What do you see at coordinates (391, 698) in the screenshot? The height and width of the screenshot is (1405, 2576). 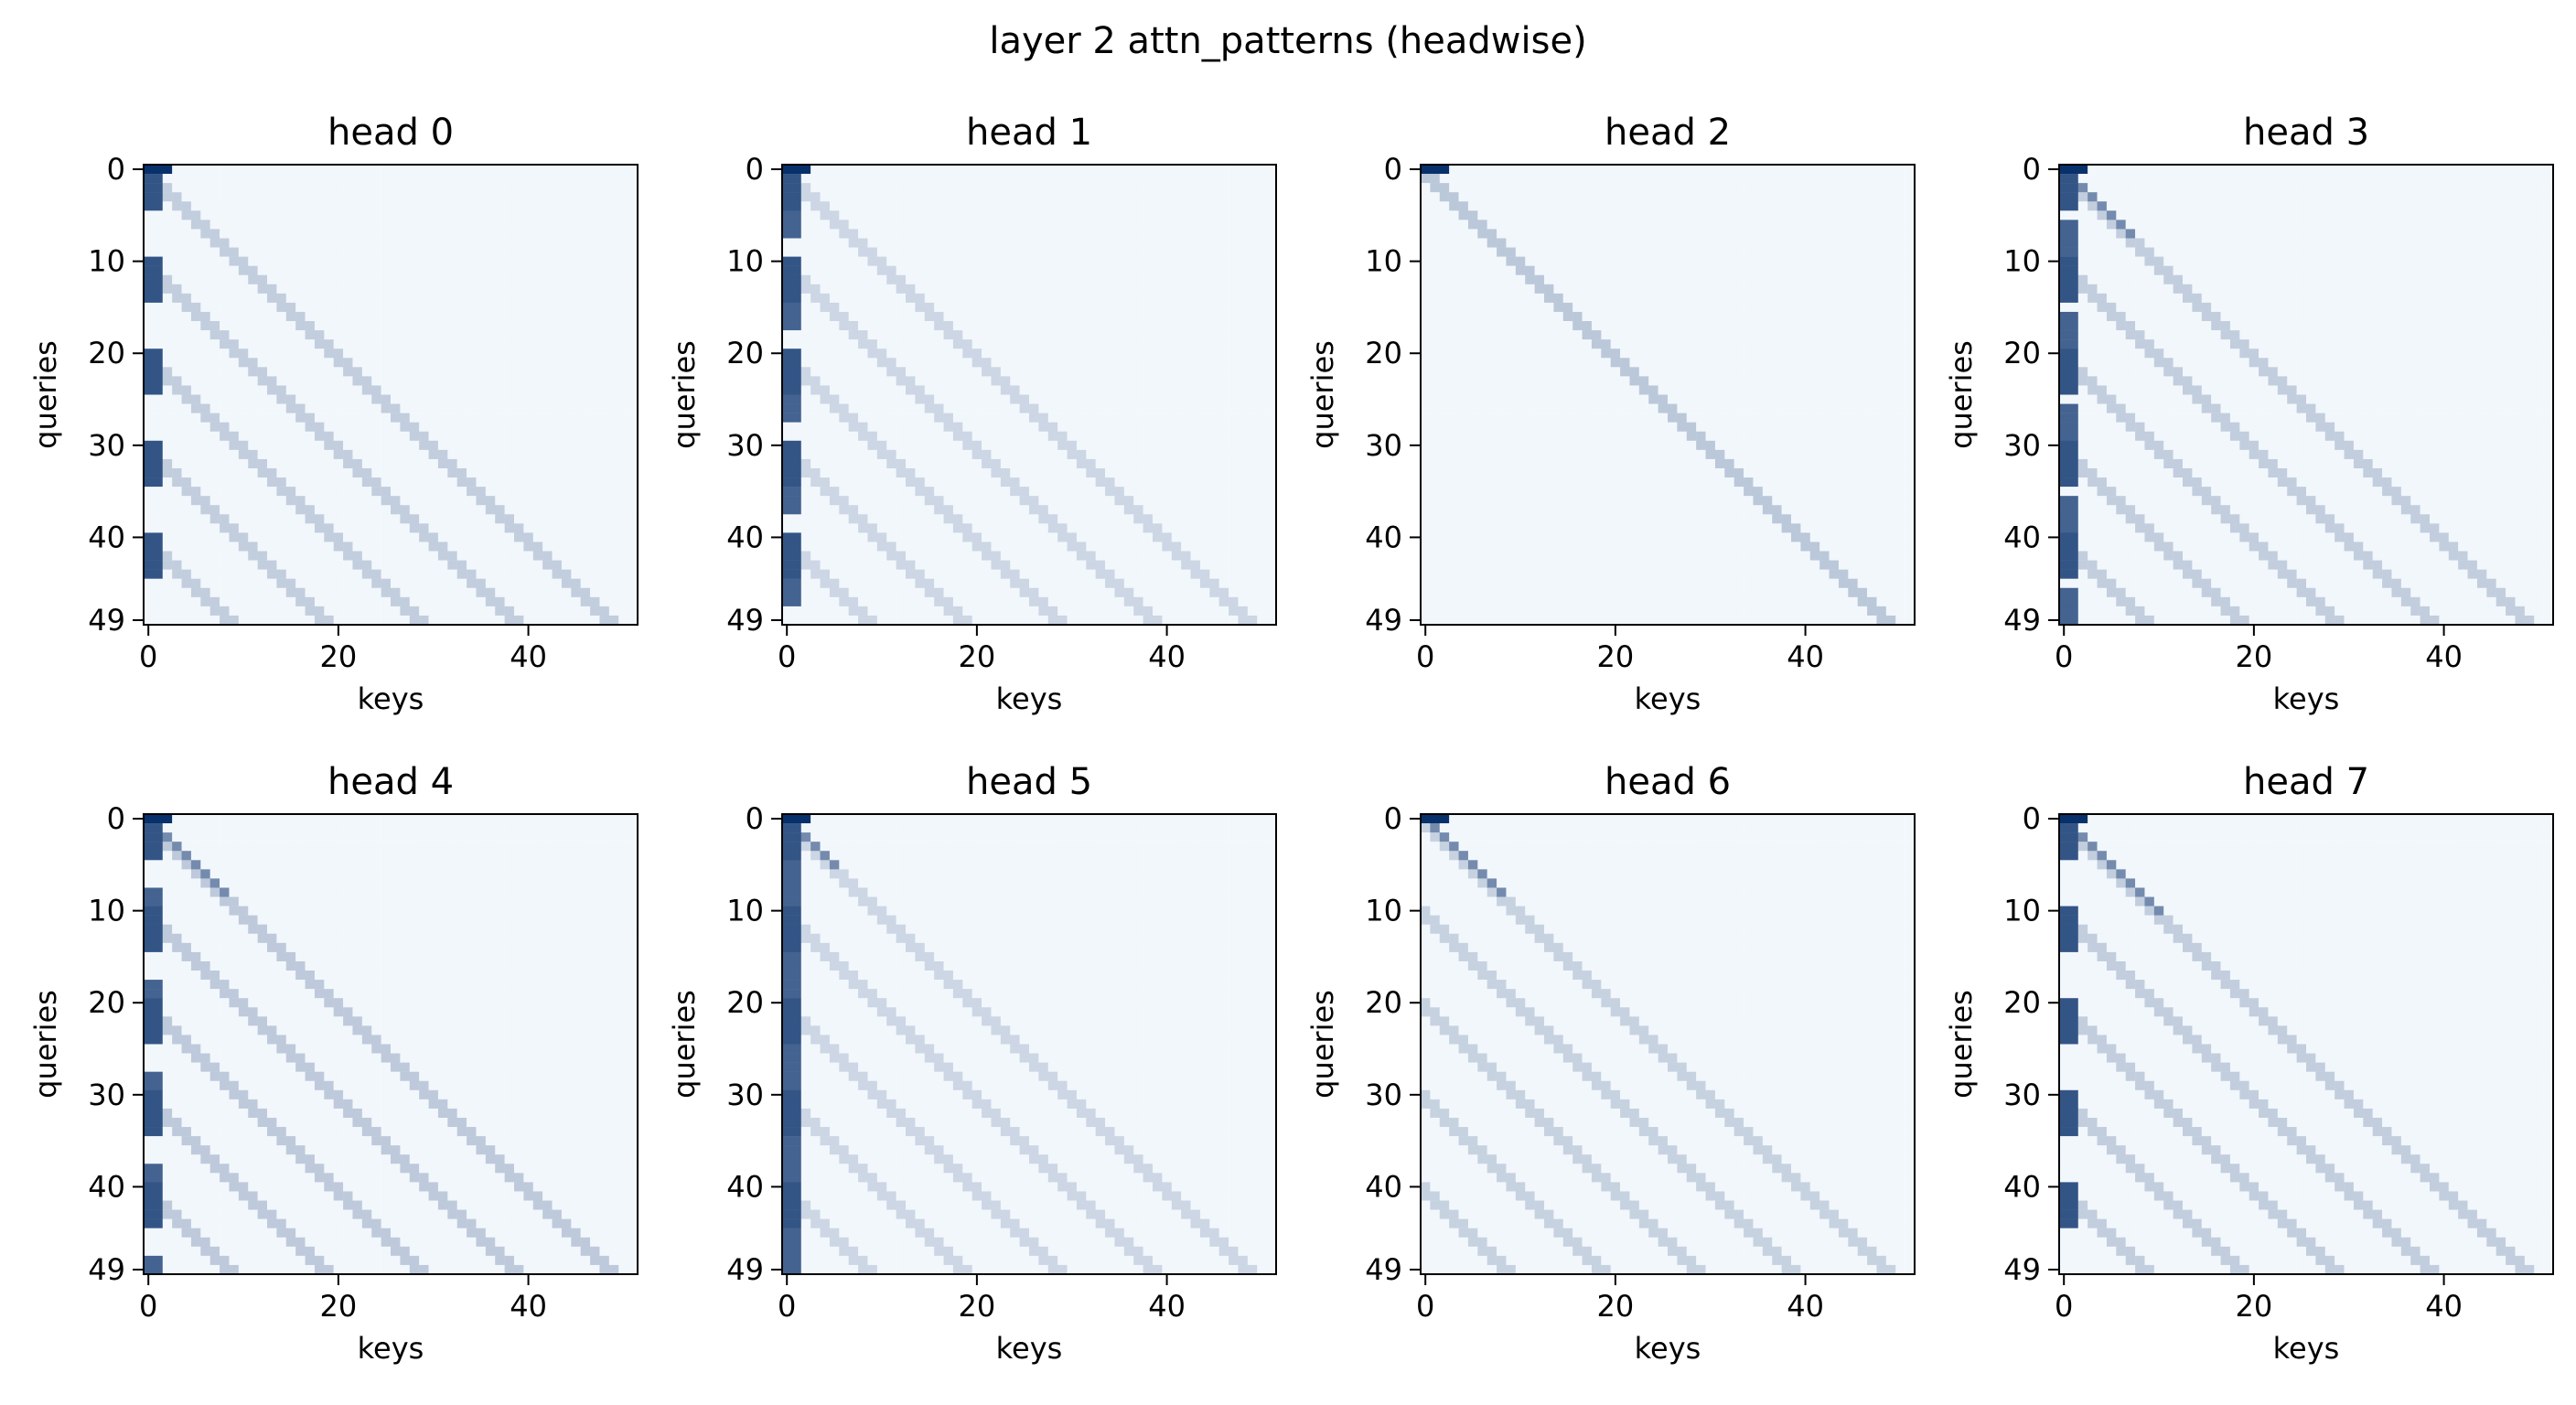 I see `x-axis-label: keys` at bounding box center [391, 698].